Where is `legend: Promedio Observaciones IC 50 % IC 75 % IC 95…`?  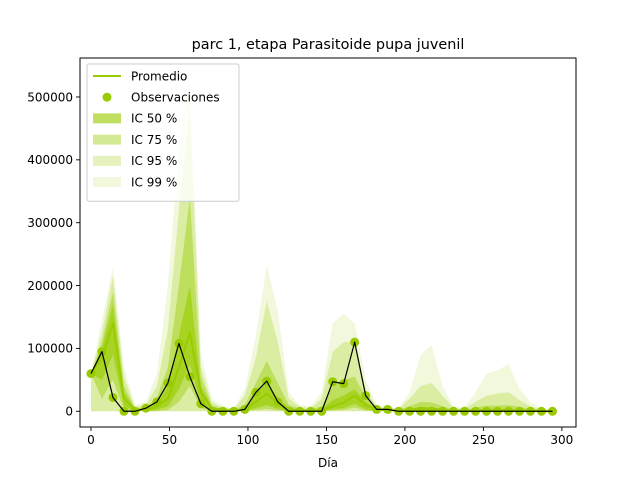
legend: Promedio Observaciones IC 50 % IC 75 % IC 95… is located at coordinates (163, 132).